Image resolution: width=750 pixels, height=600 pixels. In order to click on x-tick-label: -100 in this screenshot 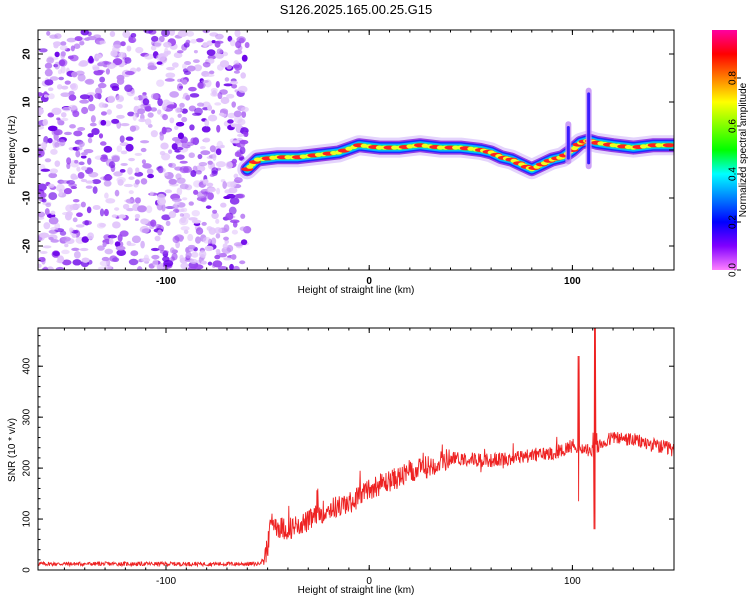, I will do `click(166, 281)`.